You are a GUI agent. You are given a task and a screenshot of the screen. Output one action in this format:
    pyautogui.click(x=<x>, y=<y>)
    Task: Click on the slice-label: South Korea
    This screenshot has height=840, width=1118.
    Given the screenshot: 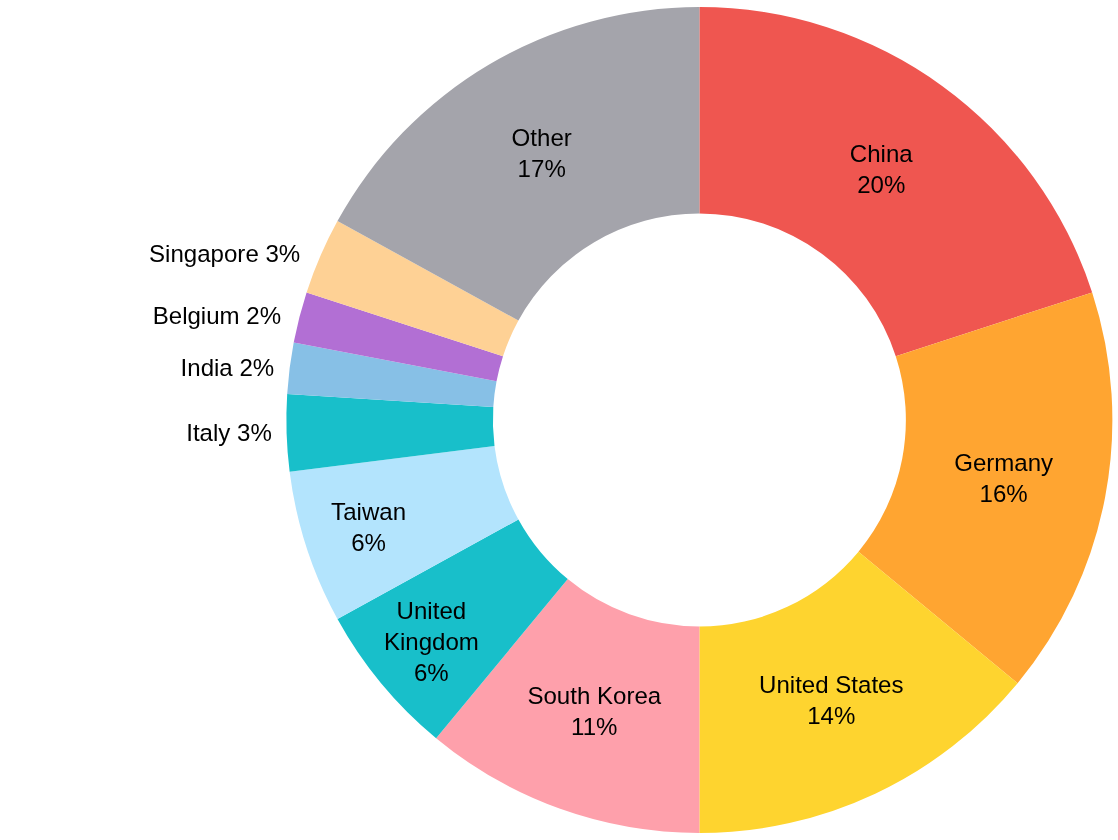 What is the action you would take?
    pyautogui.click(x=594, y=695)
    